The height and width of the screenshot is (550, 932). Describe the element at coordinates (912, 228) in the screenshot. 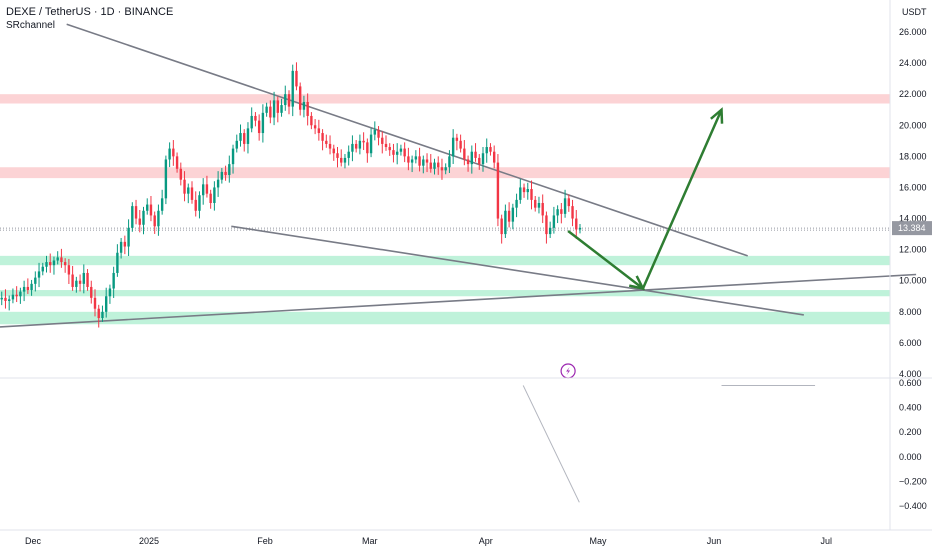

I see `last-price-badge` at that location.